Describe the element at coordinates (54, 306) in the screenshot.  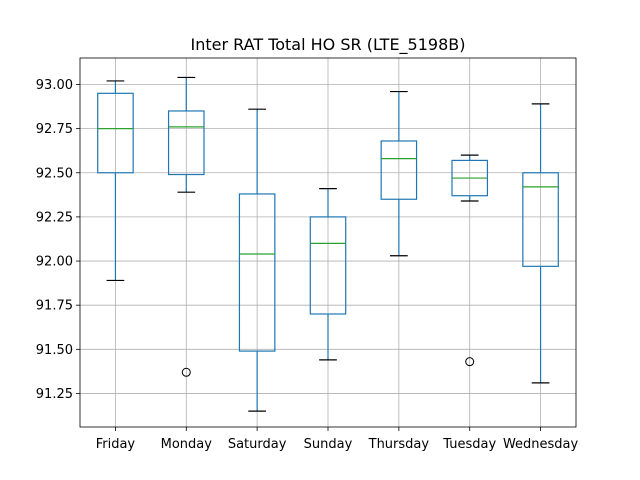
I see `y-tick-label: 91.75` at that location.